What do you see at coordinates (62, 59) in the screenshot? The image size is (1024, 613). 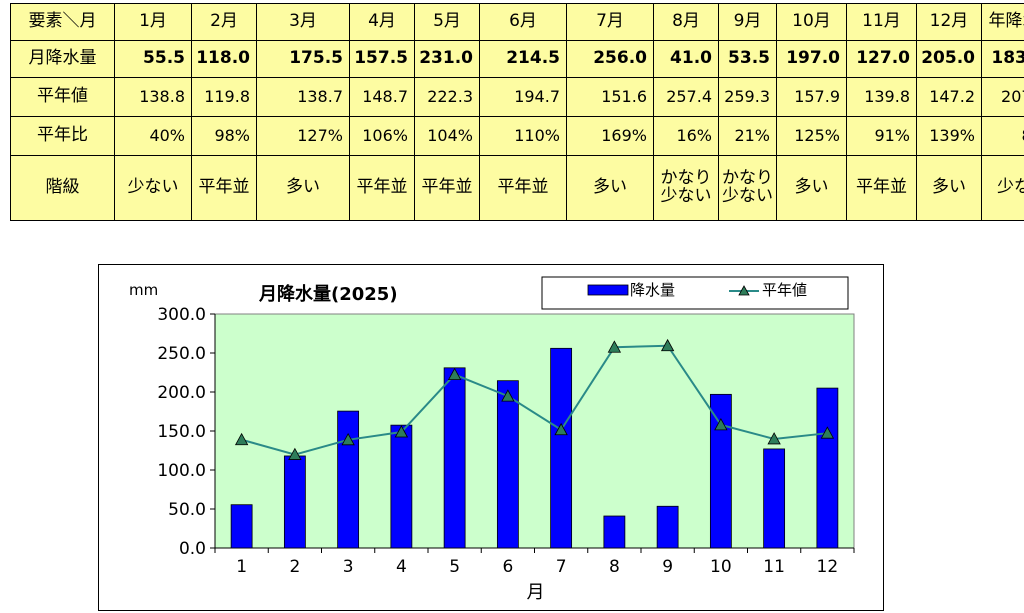 I see `row-label: 月降水量` at bounding box center [62, 59].